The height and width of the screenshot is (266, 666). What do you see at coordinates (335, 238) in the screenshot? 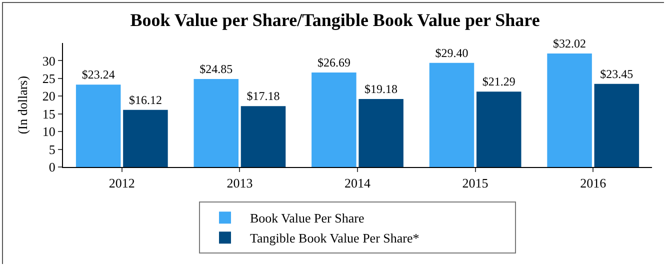
I see `legend-label: Tangible Book Value Per Share*` at bounding box center [335, 238].